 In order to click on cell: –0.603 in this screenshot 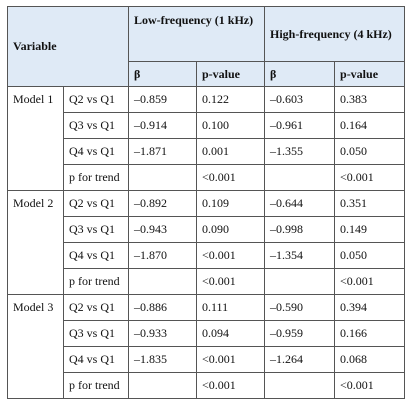, I will do `click(300, 99)`.